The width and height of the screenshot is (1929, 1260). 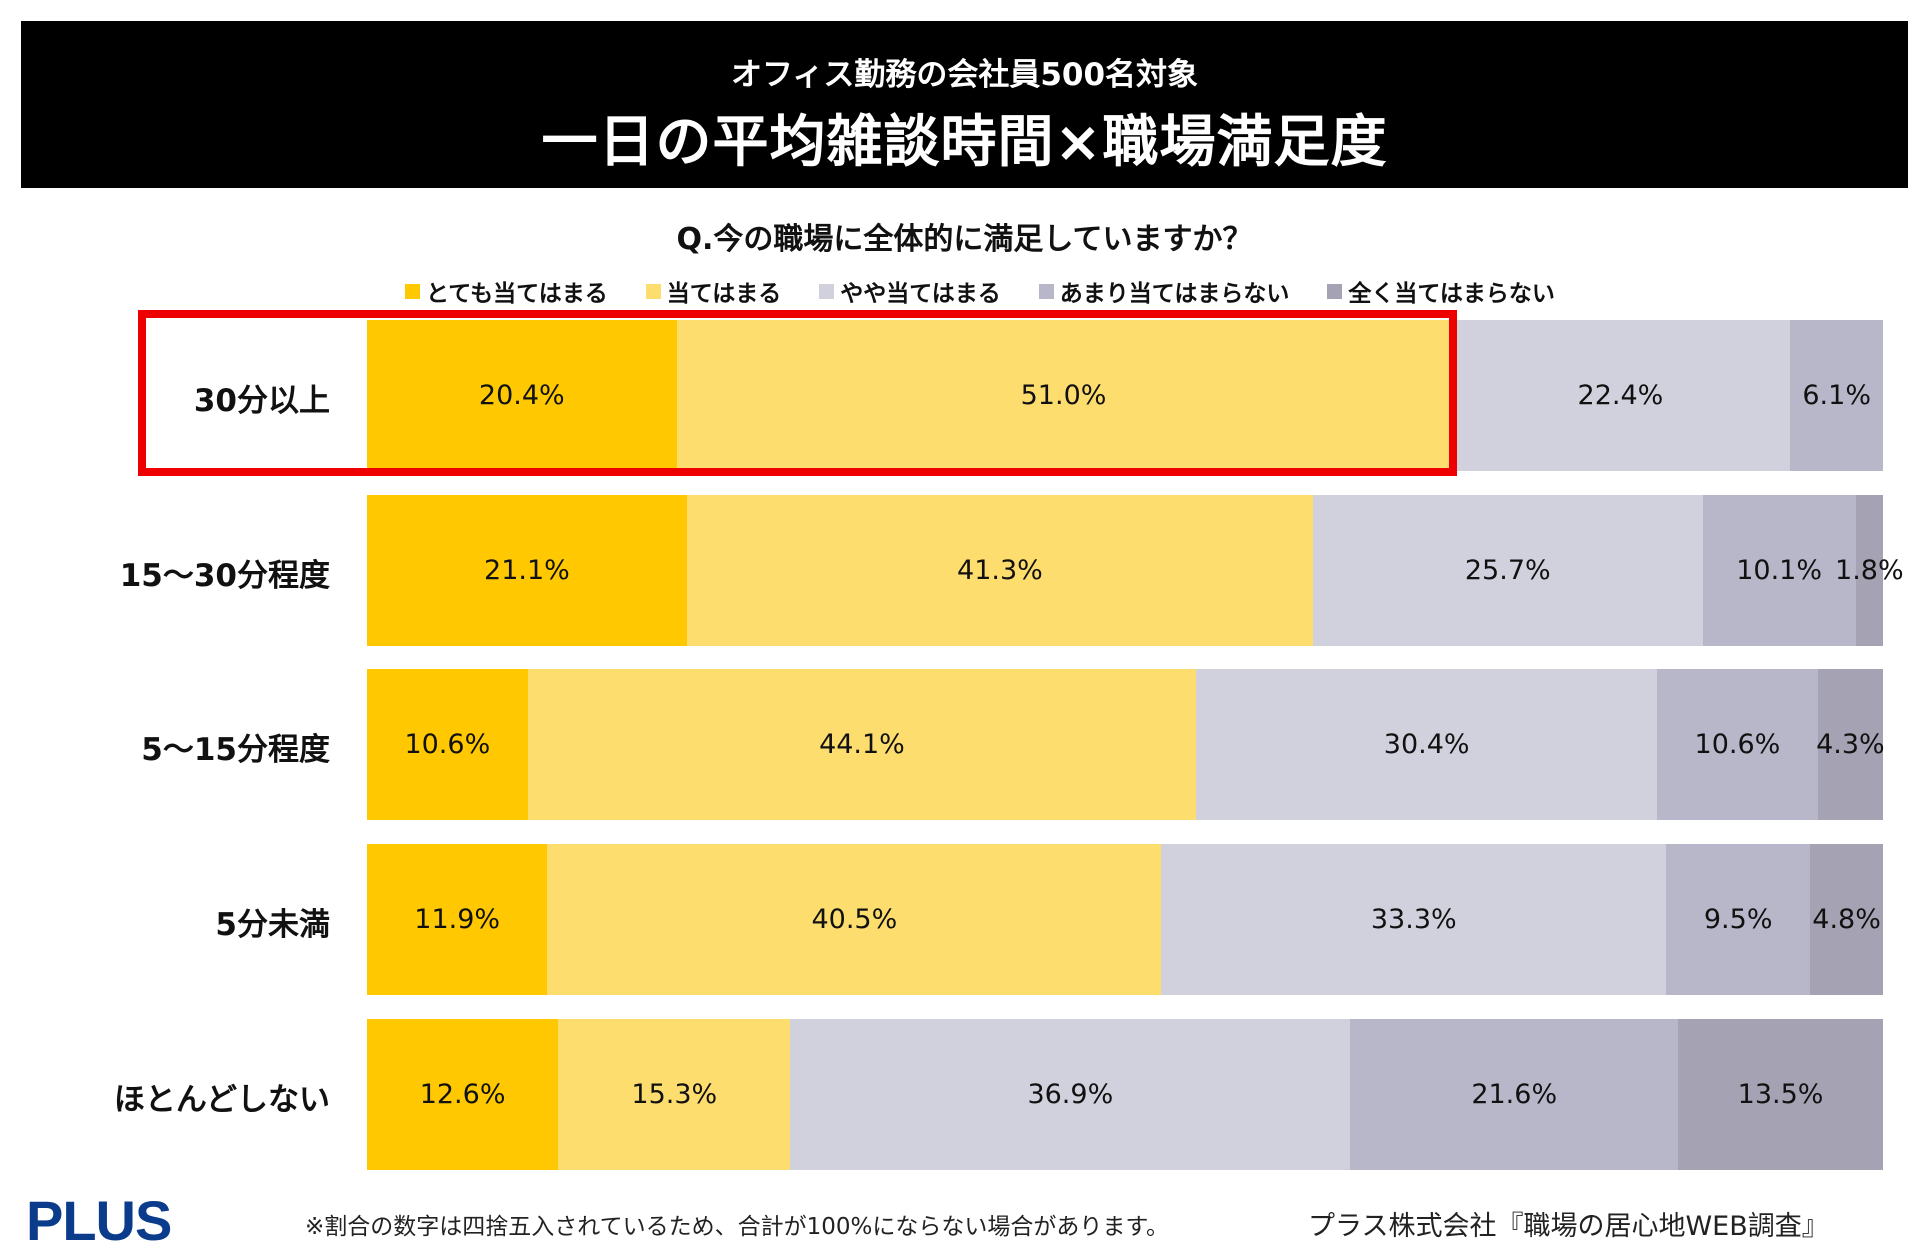 I want to click on data-label: 1.8%, so click(x=1869, y=570).